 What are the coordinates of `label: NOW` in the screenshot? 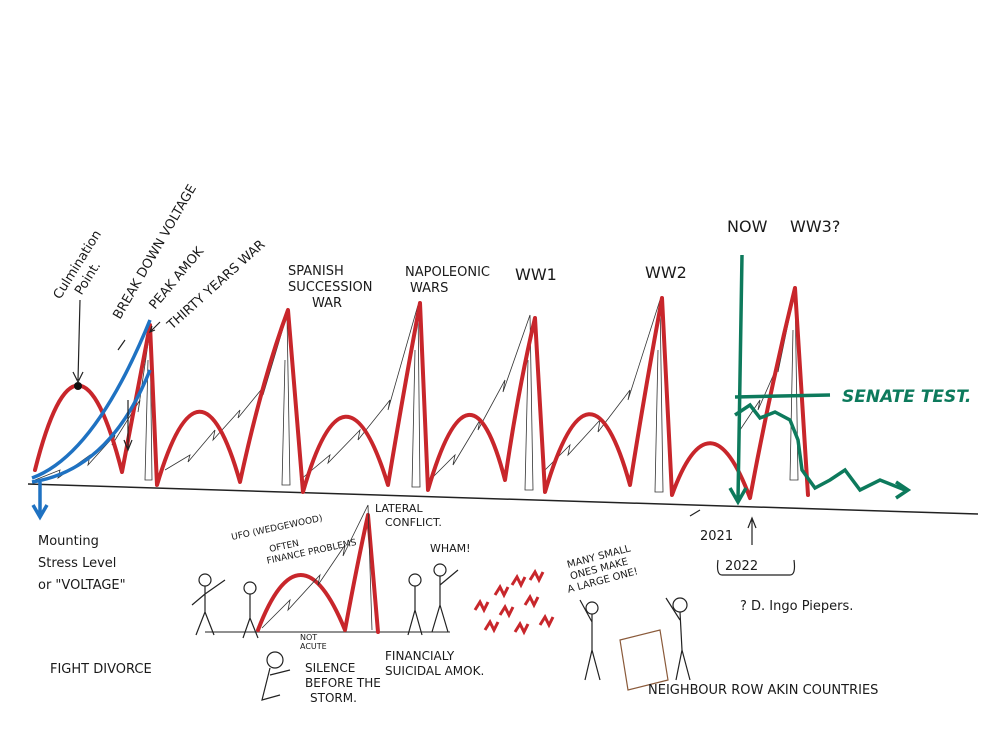 It's located at (747, 226).